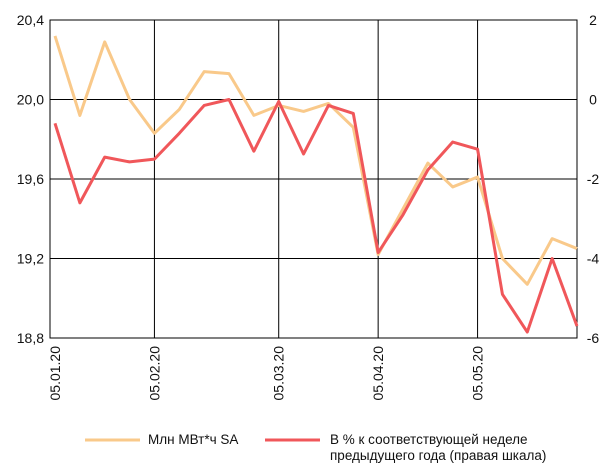 This screenshot has height=470, width=608. What do you see at coordinates (593, 179) in the screenshot?
I see `y2-tick-label: -2` at bounding box center [593, 179].